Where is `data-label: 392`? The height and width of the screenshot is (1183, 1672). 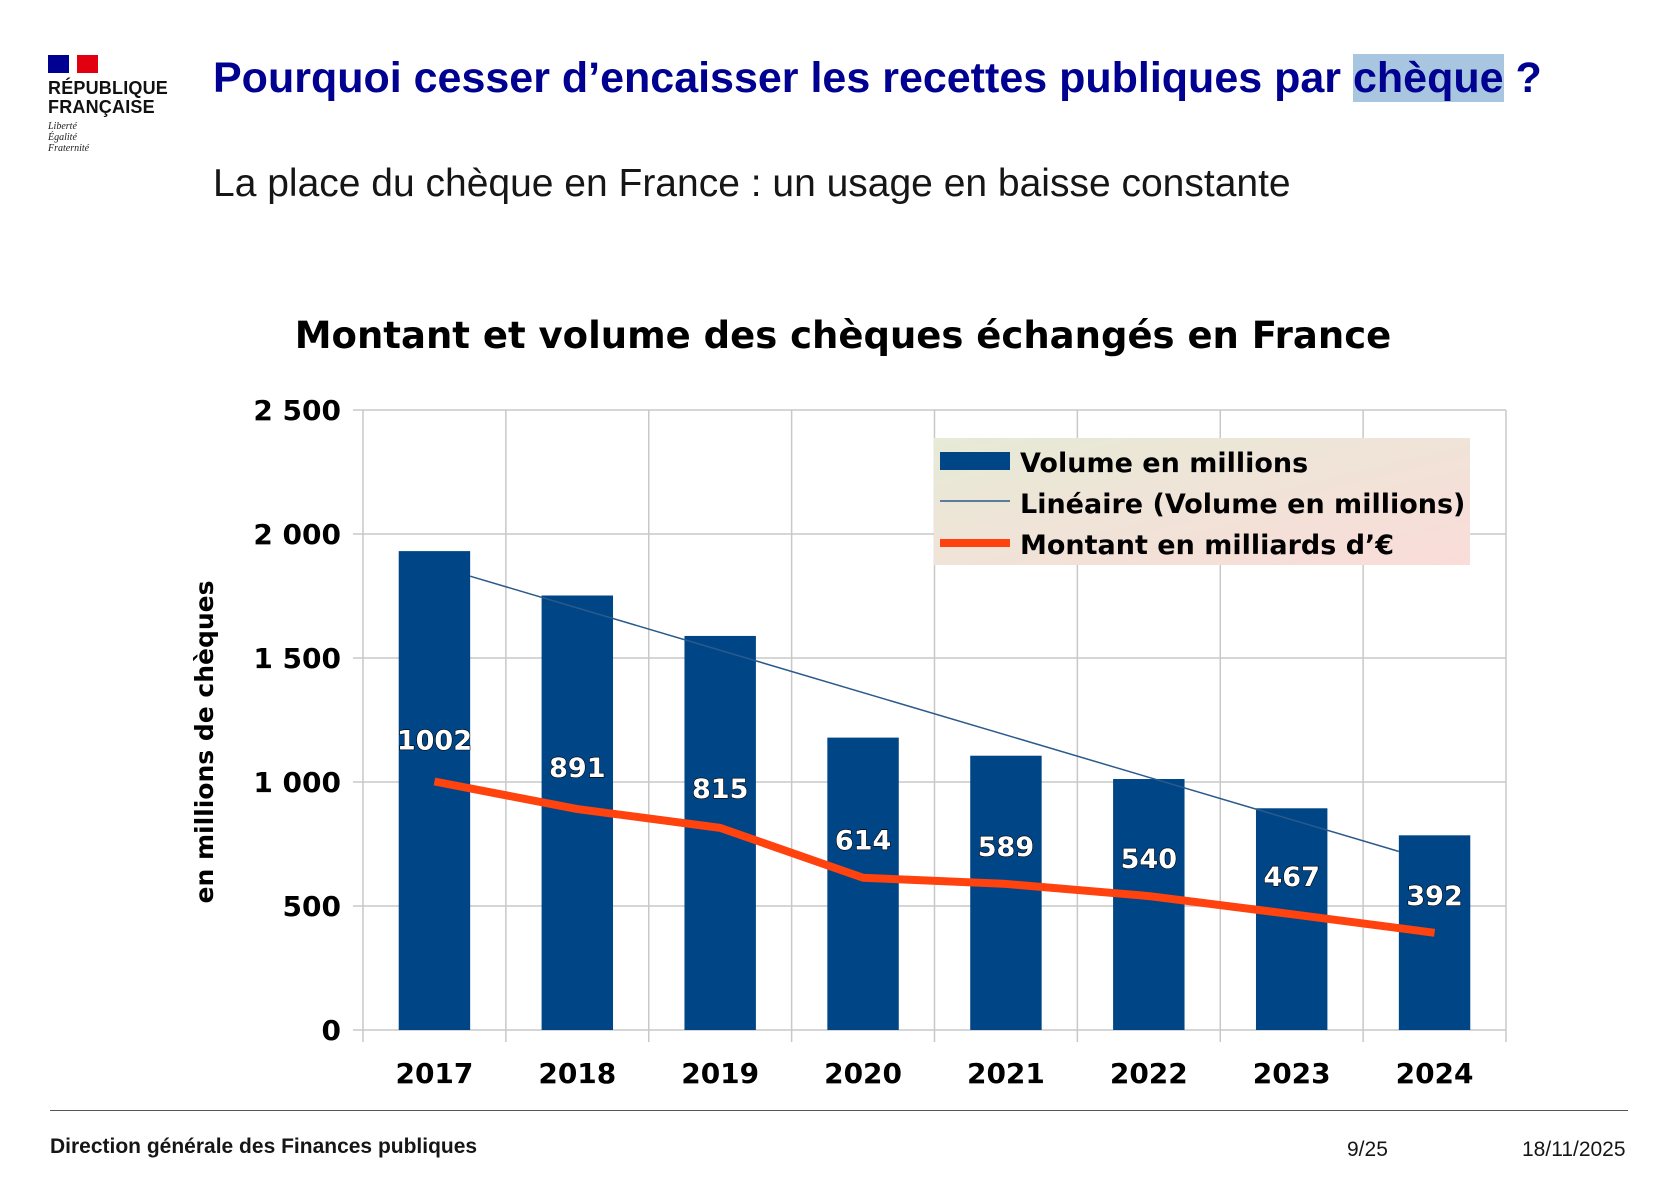 data-label: 392 is located at coordinates (1434, 896).